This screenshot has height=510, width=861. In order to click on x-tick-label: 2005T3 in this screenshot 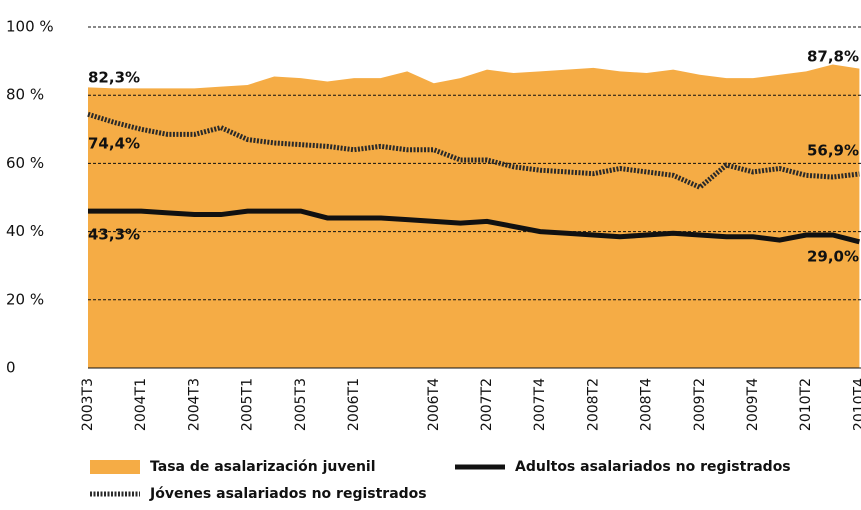, I will do `click(301, 404)`.